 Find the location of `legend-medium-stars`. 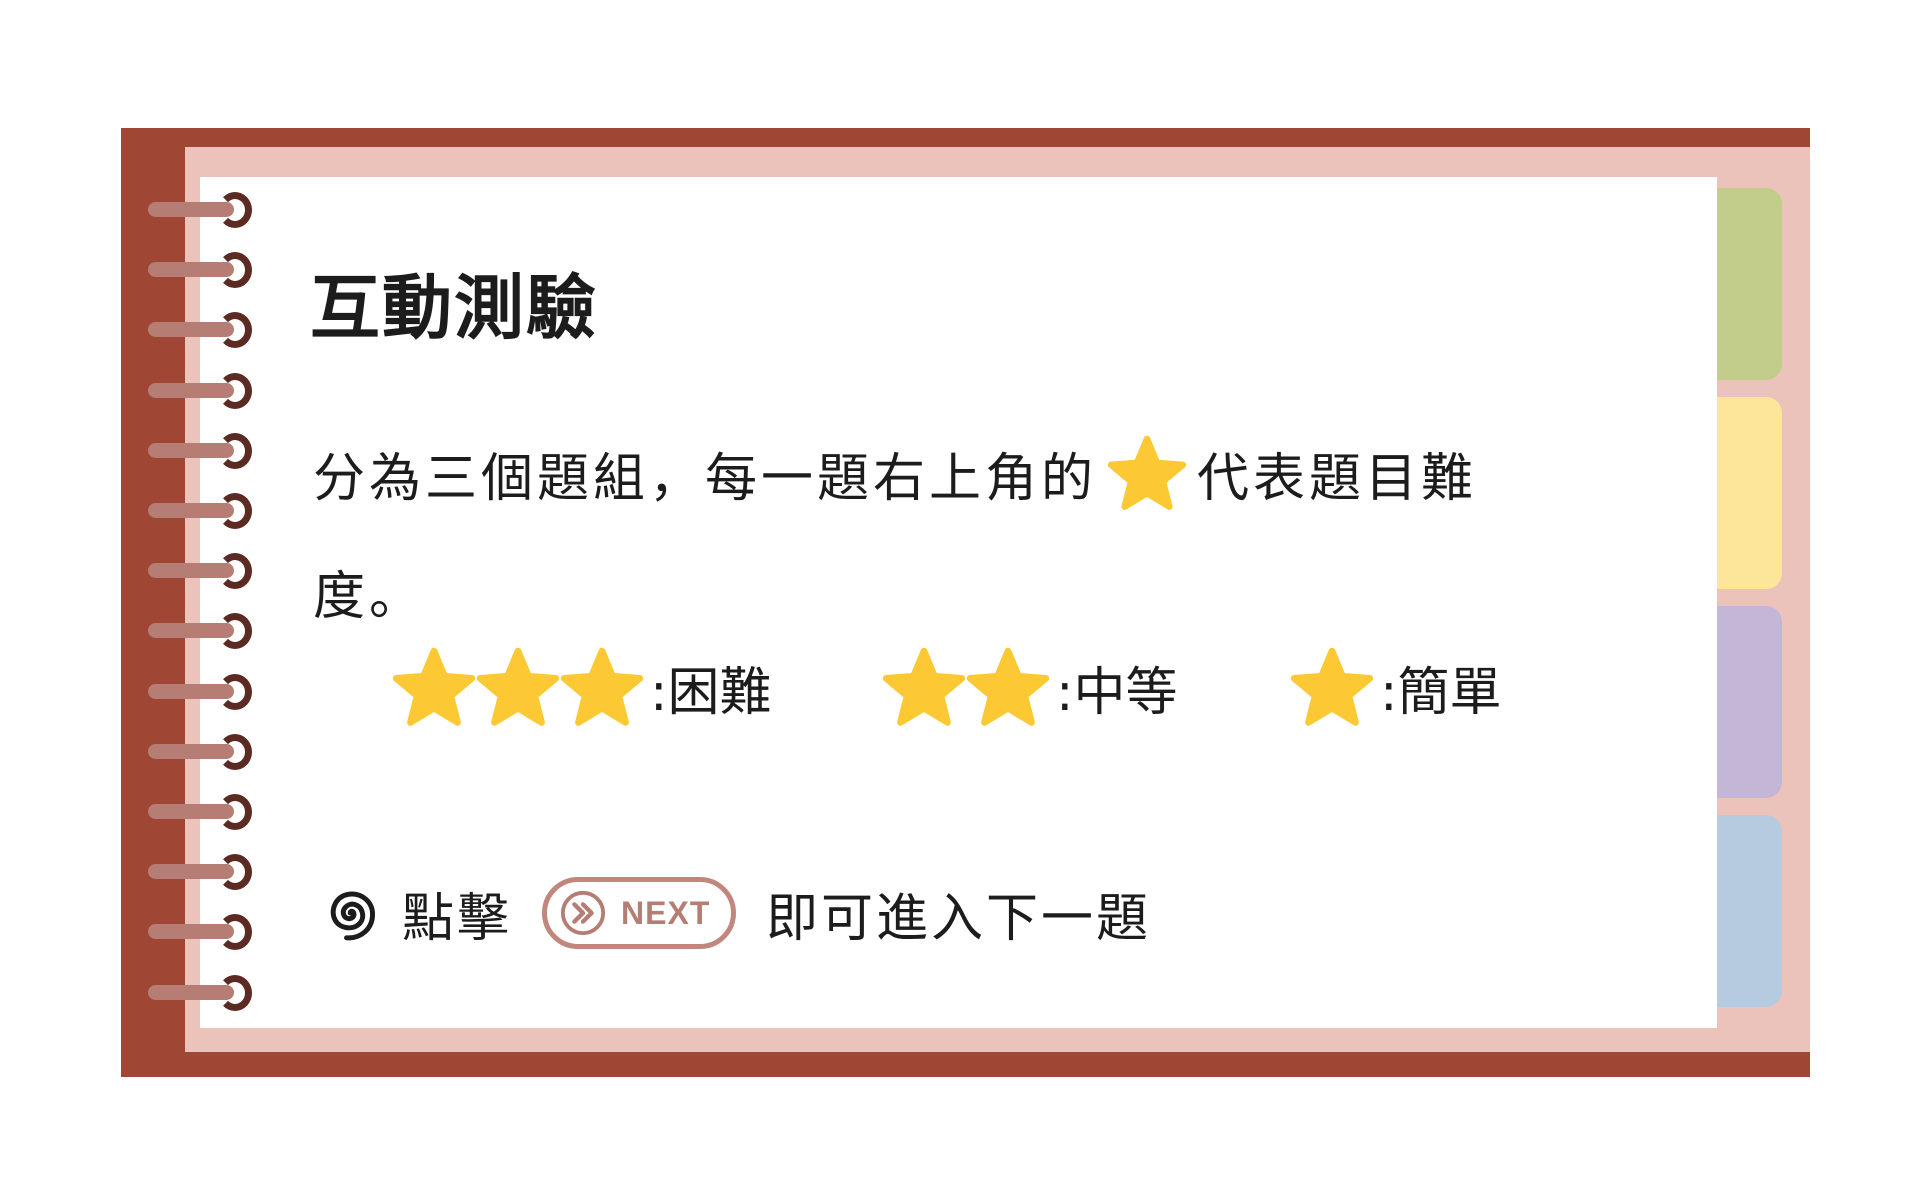

legend-medium-stars is located at coordinates (966, 688).